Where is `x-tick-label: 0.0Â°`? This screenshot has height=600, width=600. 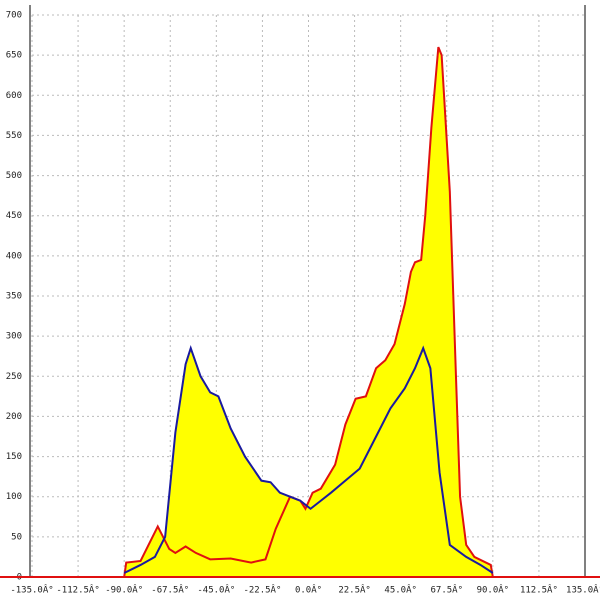
x-tick-label: 0.0Â° is located at coordinates (308, 590).